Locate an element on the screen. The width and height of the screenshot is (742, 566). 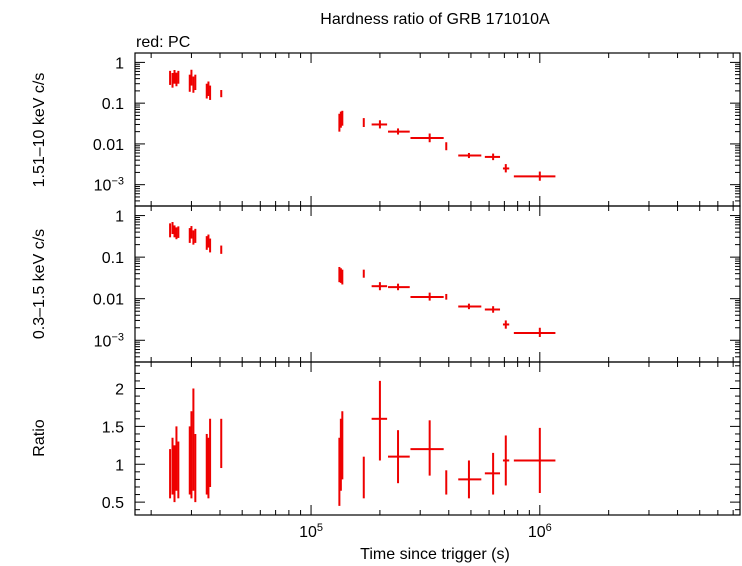
x-tick-label-exp: 5 is located at coordinates (320, 528).